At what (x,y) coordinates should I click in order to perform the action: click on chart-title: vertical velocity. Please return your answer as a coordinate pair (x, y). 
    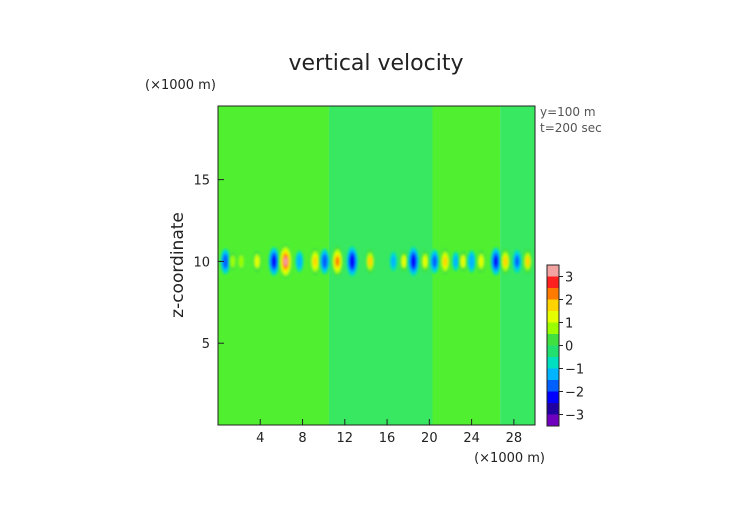
    Looking at the image, I should click on (375, 63).